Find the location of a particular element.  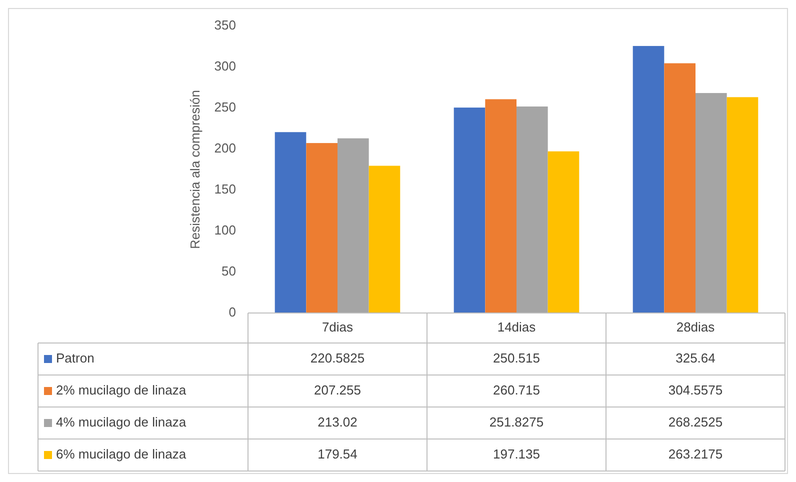

data-label: 260.715 is located at coordinates (516, 390).